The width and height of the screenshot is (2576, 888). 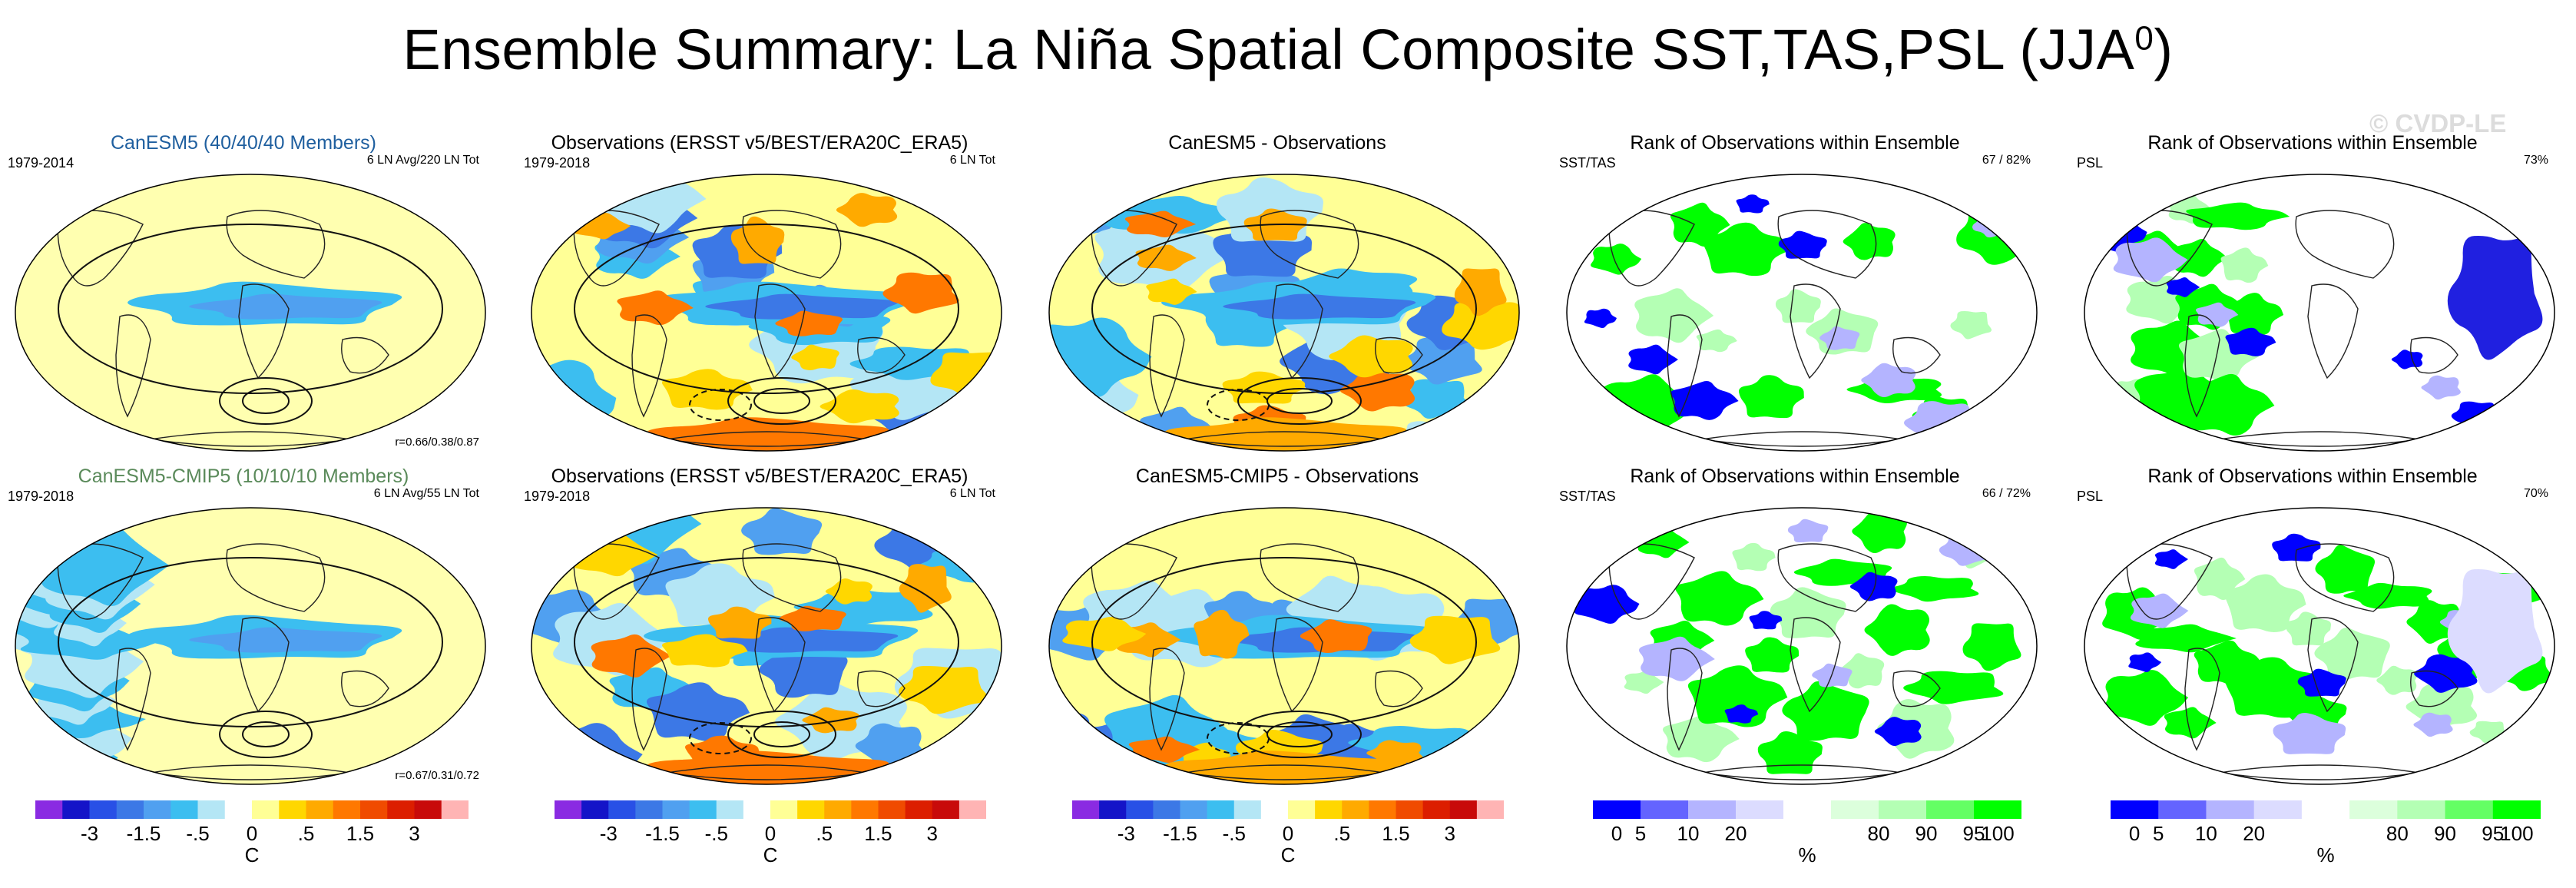 What do you see at coordinates (2535, 493) in the screenshot?
I see `panel-right-label: 70%` at bounding box center [2535, 493].